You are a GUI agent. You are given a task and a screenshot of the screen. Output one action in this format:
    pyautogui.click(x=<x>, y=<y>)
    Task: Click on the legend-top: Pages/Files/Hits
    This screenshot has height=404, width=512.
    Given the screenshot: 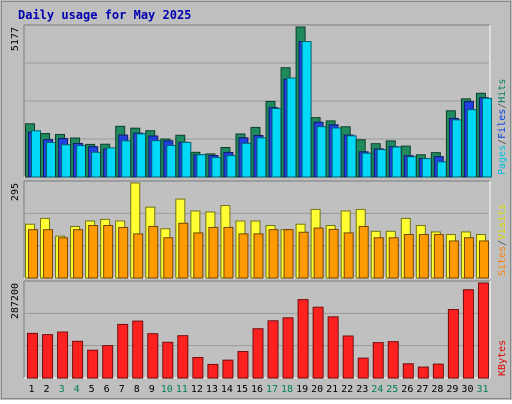 What is the action you would take?
    pyautogui.click(x=502, y=127)
    